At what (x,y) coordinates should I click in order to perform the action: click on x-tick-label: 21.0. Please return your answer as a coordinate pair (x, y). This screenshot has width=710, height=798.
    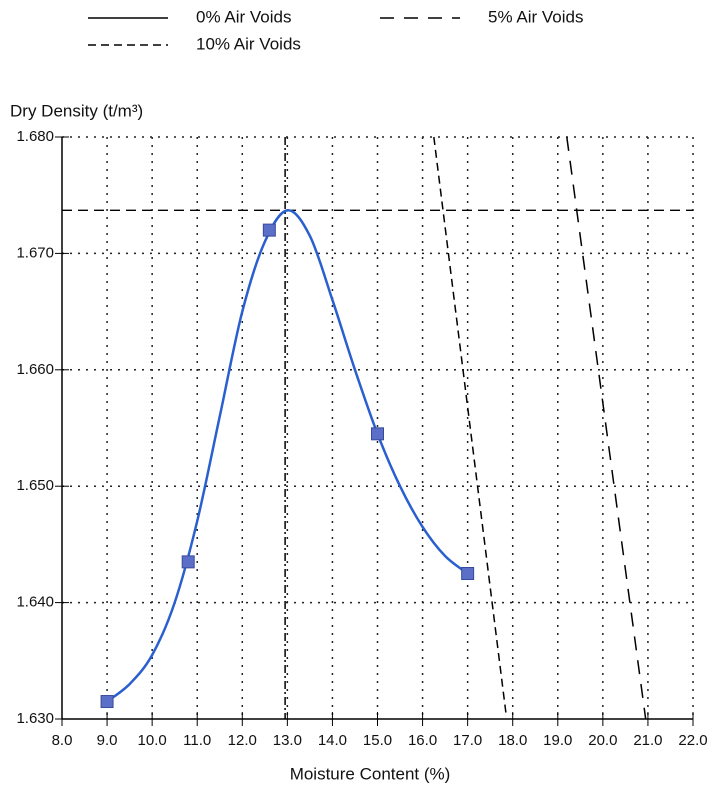
    Looking at the image, I should click on (647, 740).